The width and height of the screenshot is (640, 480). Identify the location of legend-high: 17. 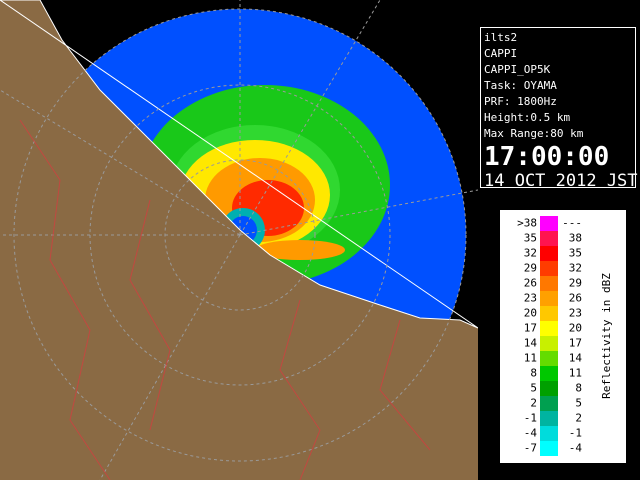
(575, 343).